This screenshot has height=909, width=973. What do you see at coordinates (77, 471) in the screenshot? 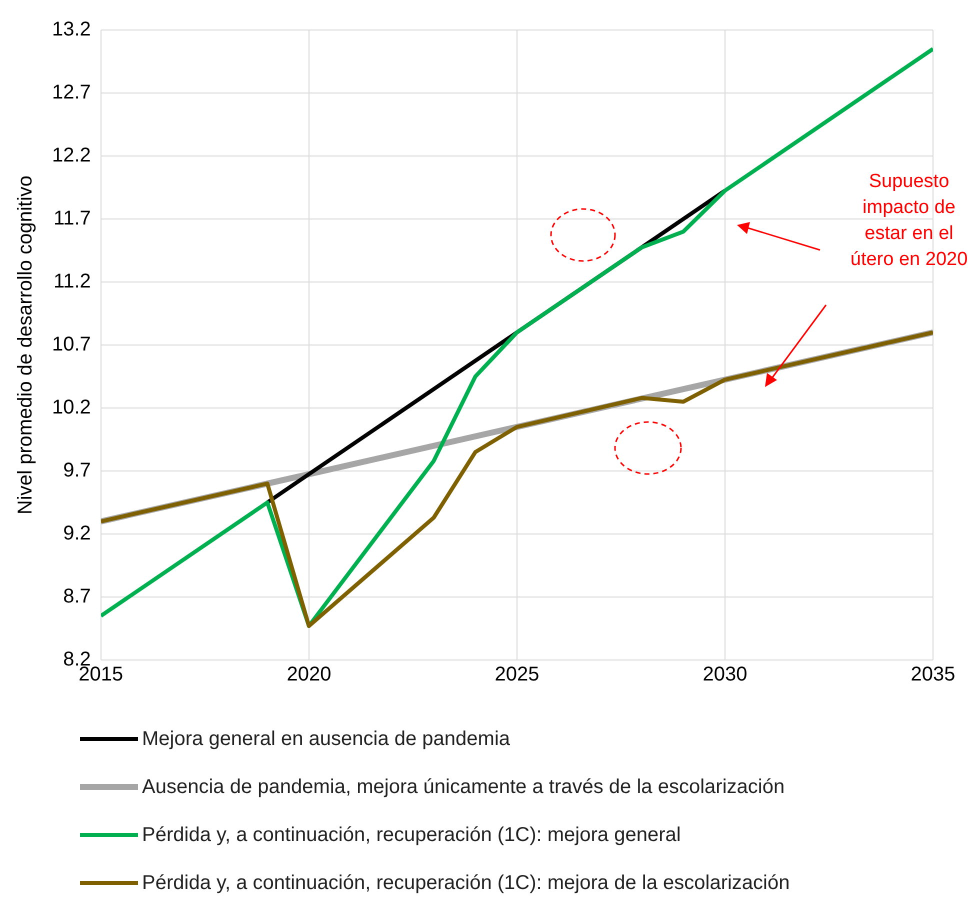
I see `y-tick-label: 9.7` at bounding box center [77, 471].